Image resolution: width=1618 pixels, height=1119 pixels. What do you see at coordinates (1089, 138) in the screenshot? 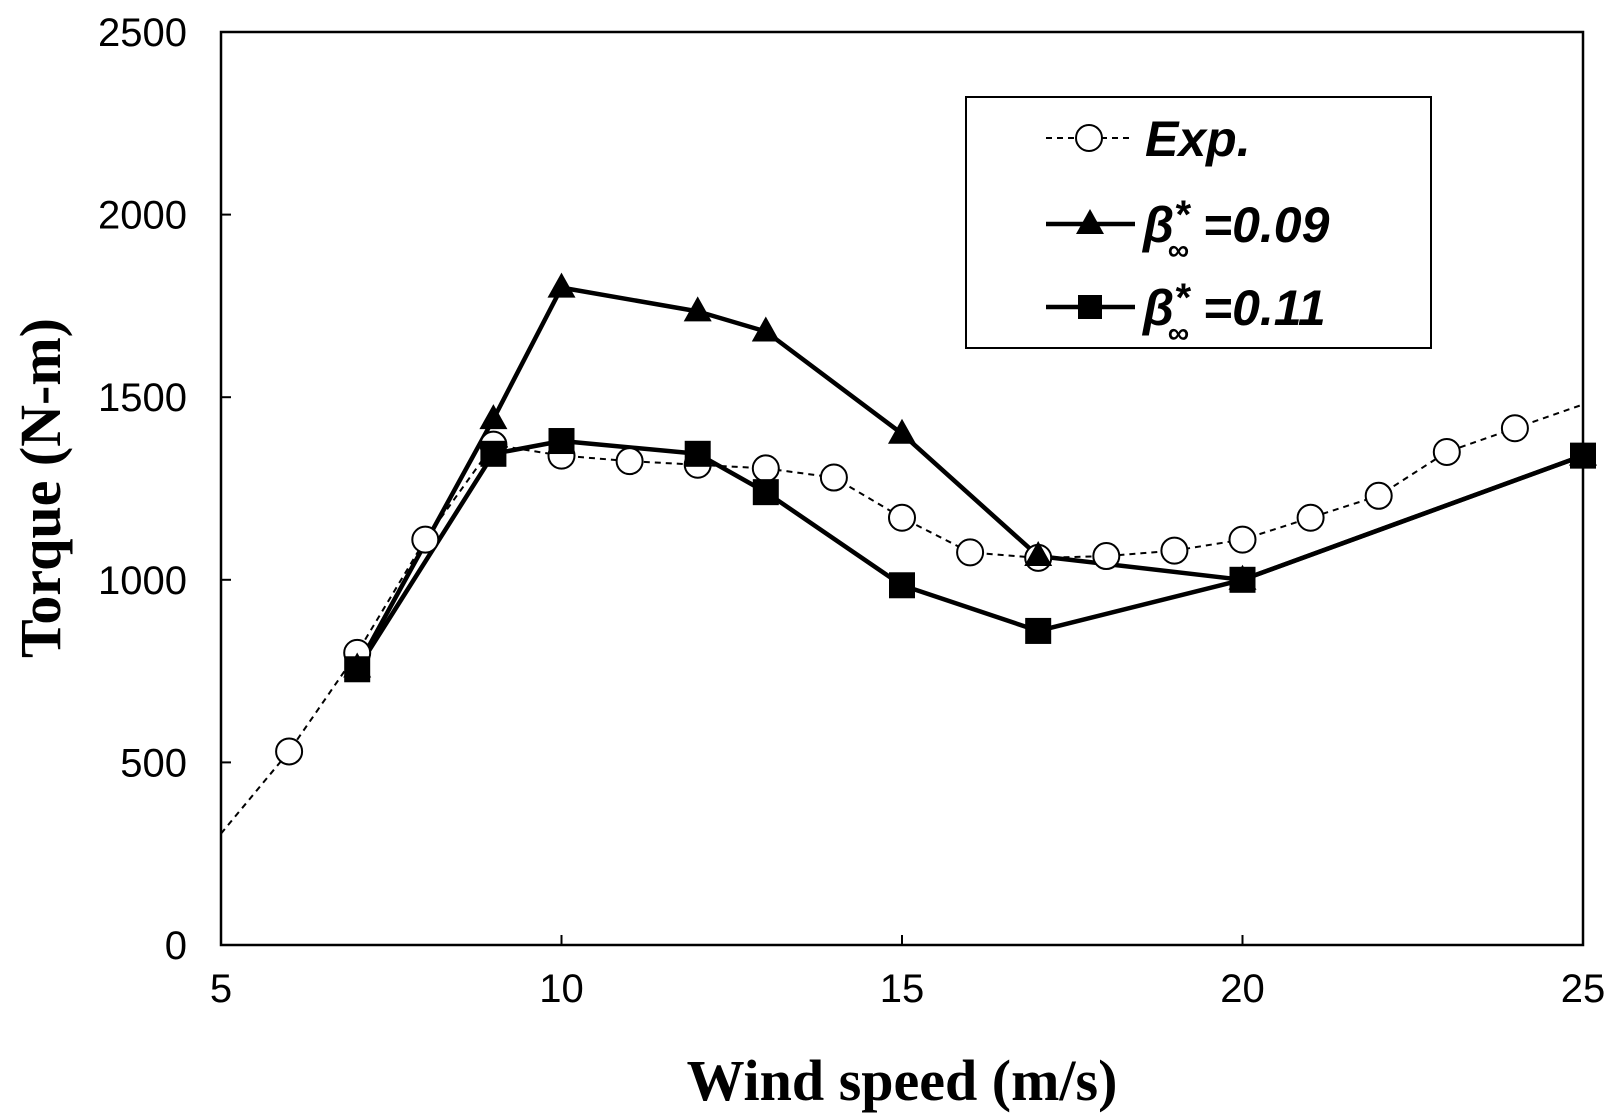
I see `legend-marker-exp` at bounding box center [1089, 138].